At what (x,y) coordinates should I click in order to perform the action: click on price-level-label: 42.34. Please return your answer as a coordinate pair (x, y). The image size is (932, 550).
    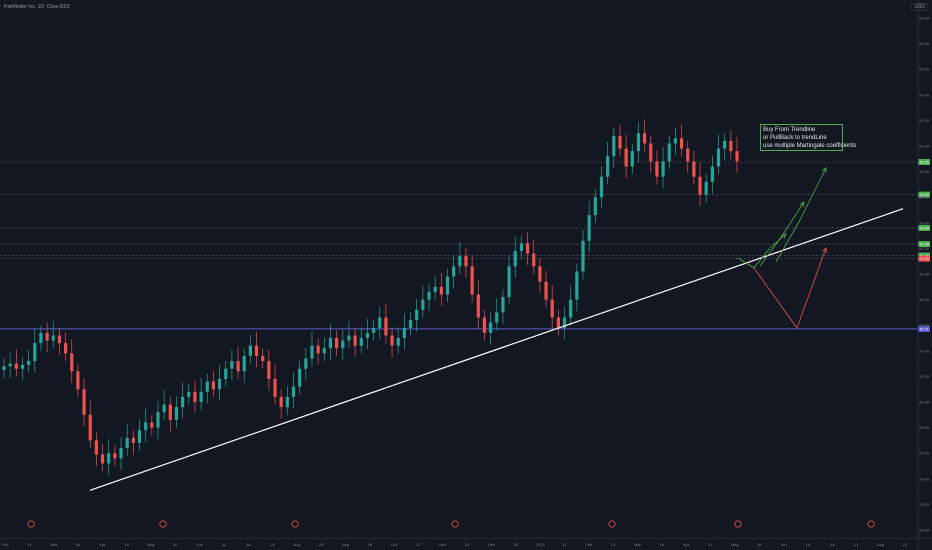
    Looking at the image, I should click on (924, 245).